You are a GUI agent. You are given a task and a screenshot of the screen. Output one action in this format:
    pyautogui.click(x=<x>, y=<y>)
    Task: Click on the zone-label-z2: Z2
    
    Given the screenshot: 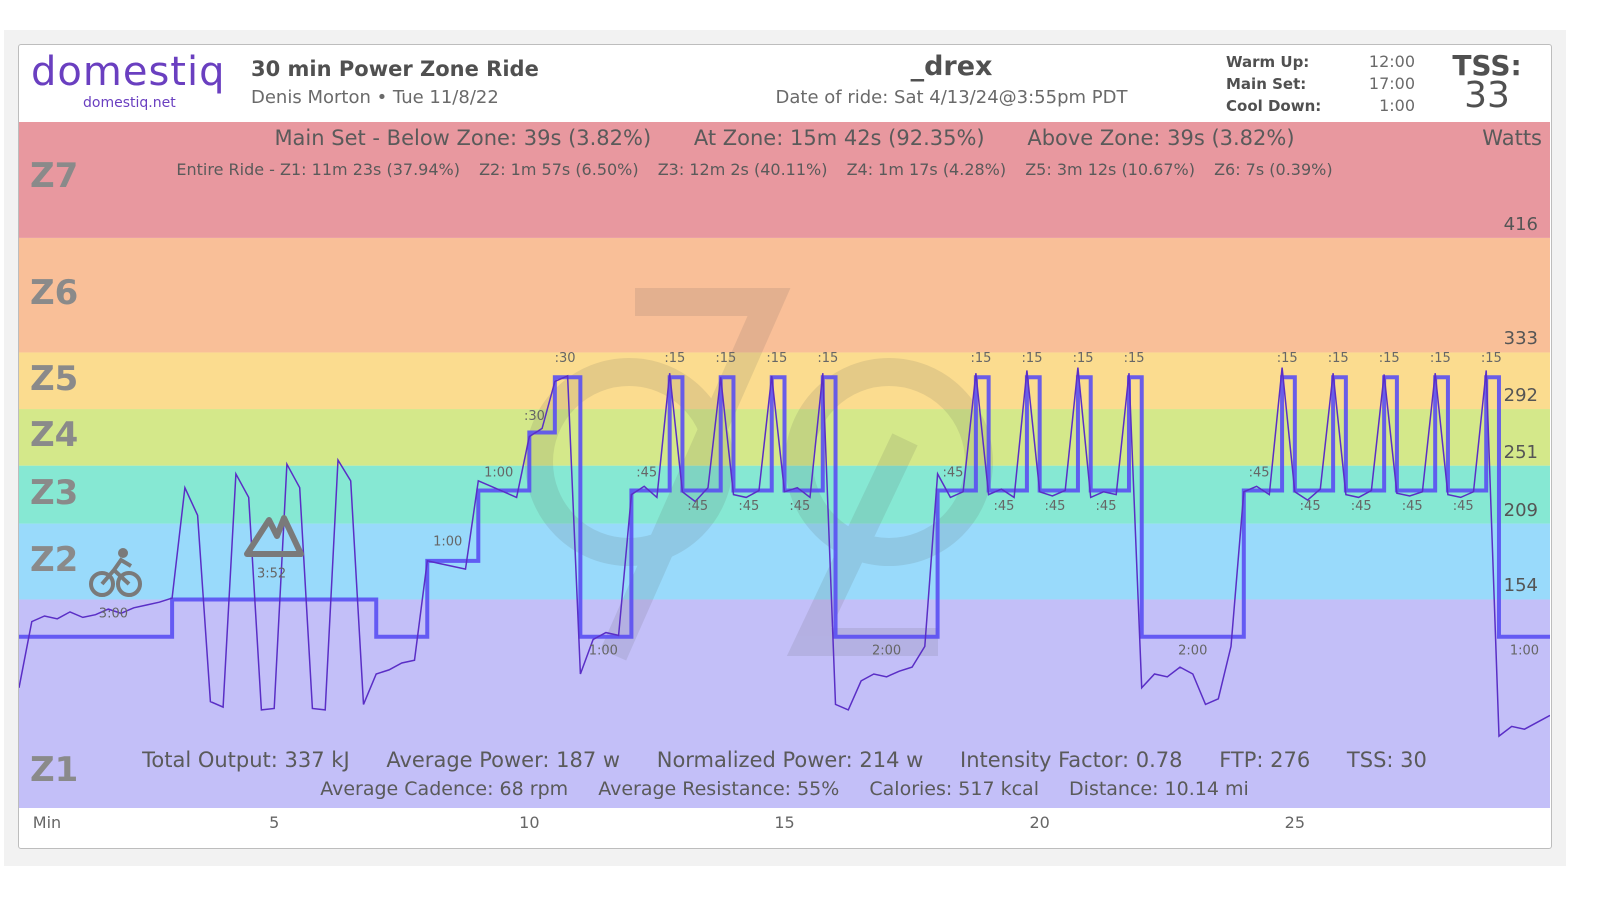 What is the action you would take?
    pyautogui.click(x=54, y=559)
    